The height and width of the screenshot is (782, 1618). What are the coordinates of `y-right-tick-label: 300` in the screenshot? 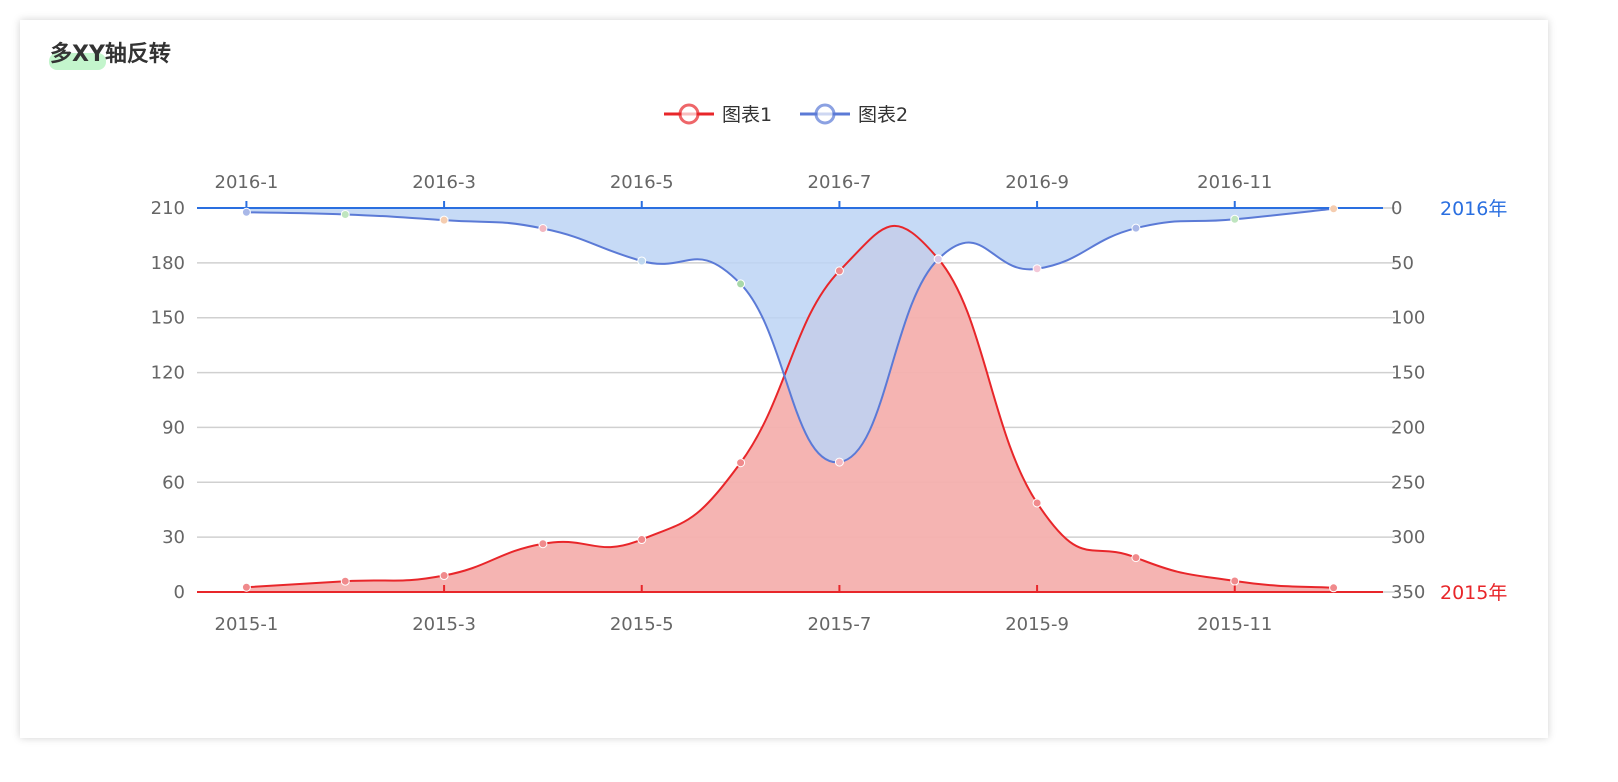 It's located at (1408, 537).